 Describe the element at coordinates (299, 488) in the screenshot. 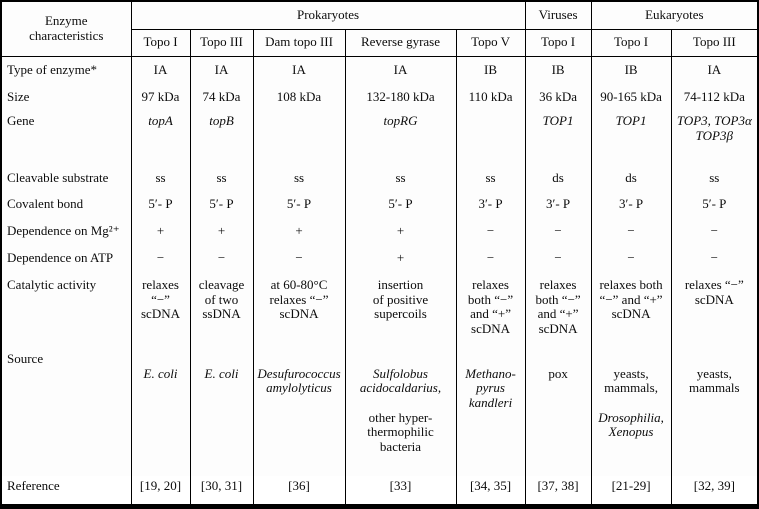

I see `cell: [36]` at that location.